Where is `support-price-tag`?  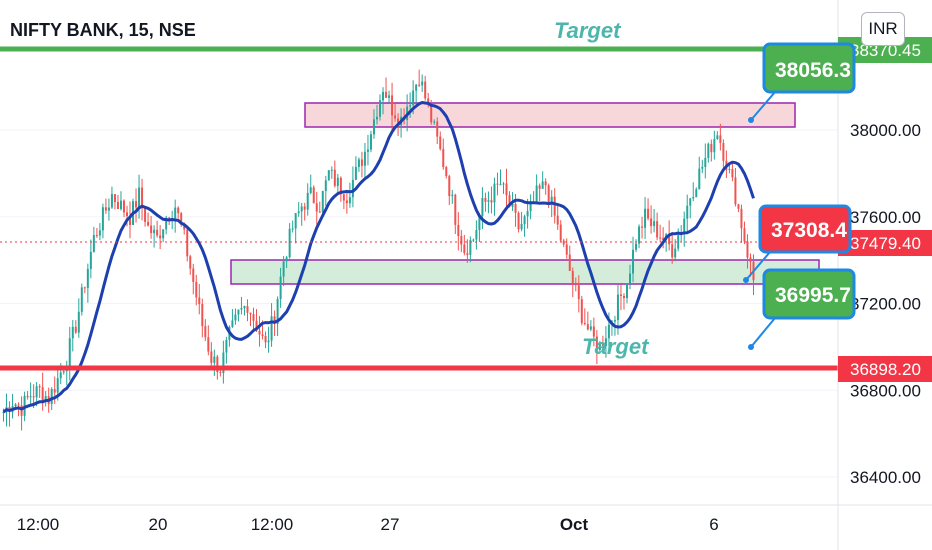
support-price-tag is located at coordinates (885, 369).